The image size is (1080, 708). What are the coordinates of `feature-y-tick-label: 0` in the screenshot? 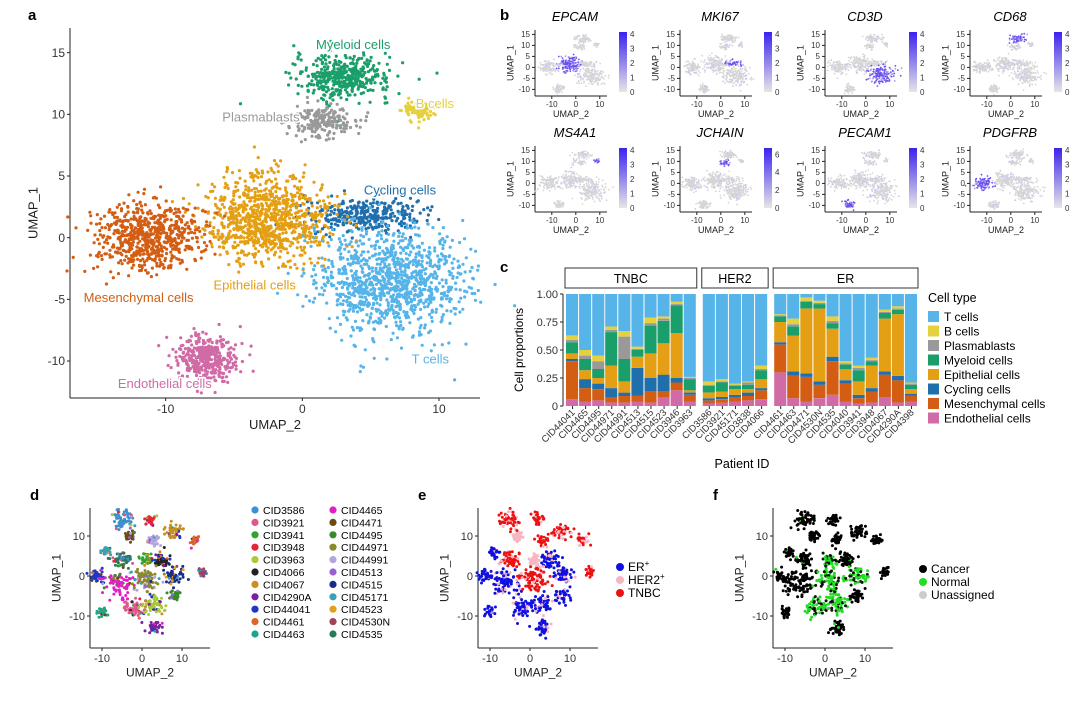 It's located at (673, 67).